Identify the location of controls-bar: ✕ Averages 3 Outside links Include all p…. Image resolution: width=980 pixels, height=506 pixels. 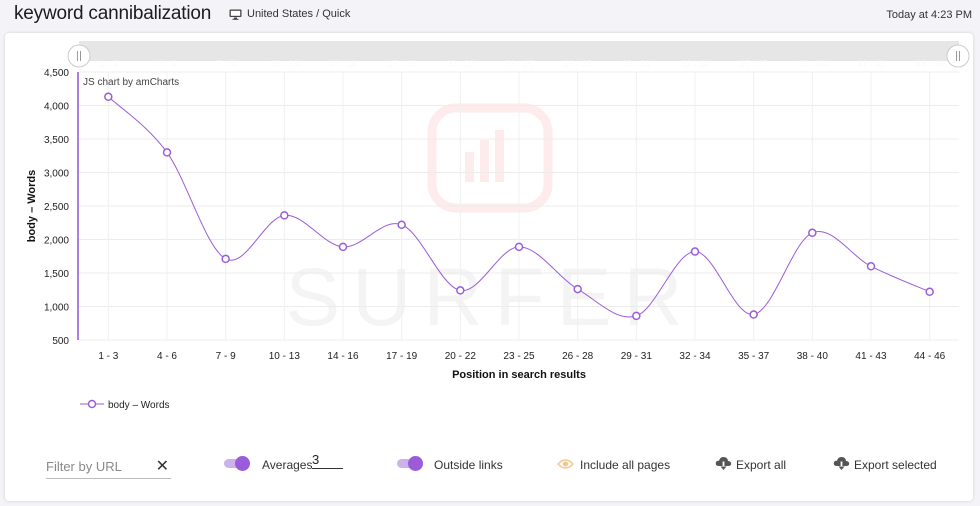
(490, 467).